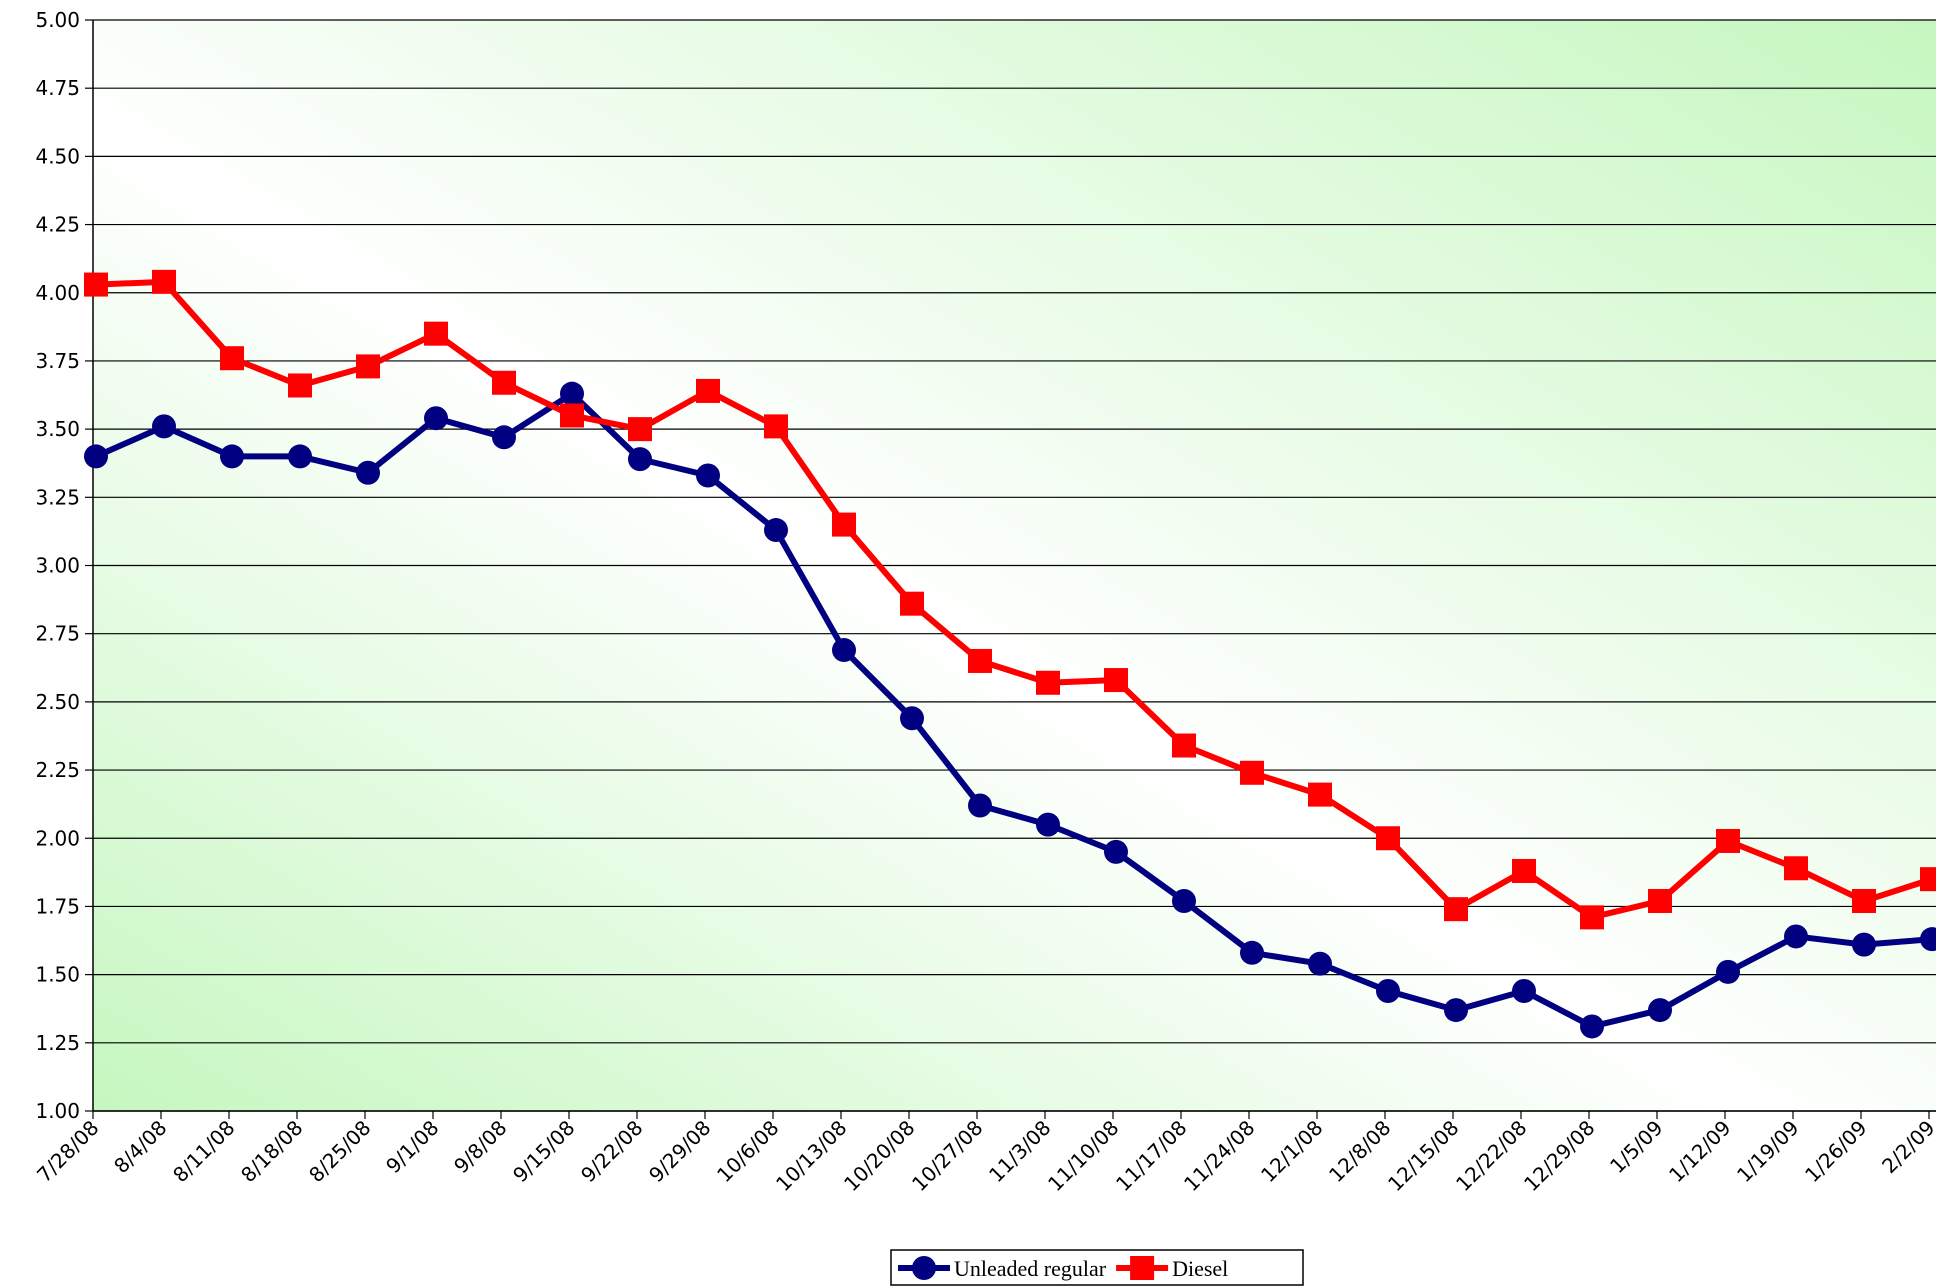 The image size is (1936, 1286). Describe the element at coordinates (1151, 1156) in the screenshot. I see `x-tick-label: 11/17/08` at that location.